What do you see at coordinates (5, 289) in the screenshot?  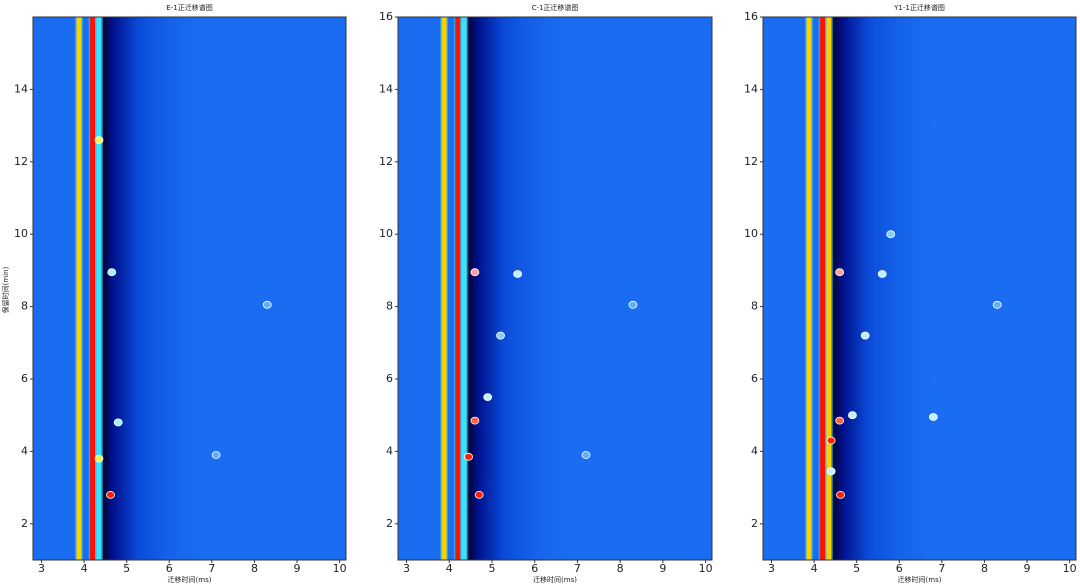 I see `y-axis-label: 保留时间(min)` at bounding box center [5, 289].